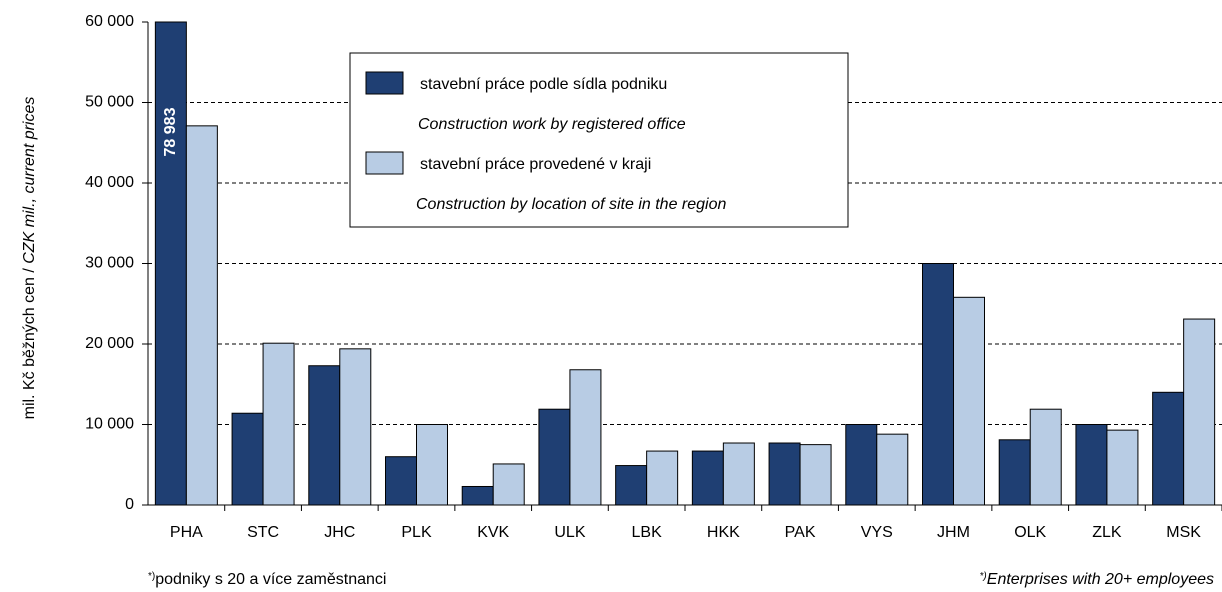 Image resolution: width=1222 pixels, height=592 pixels. What do you see at coordinates (800, 532) in the screenshot?
I see `x-tick-label: PAK` at bounding box center [800, 532].